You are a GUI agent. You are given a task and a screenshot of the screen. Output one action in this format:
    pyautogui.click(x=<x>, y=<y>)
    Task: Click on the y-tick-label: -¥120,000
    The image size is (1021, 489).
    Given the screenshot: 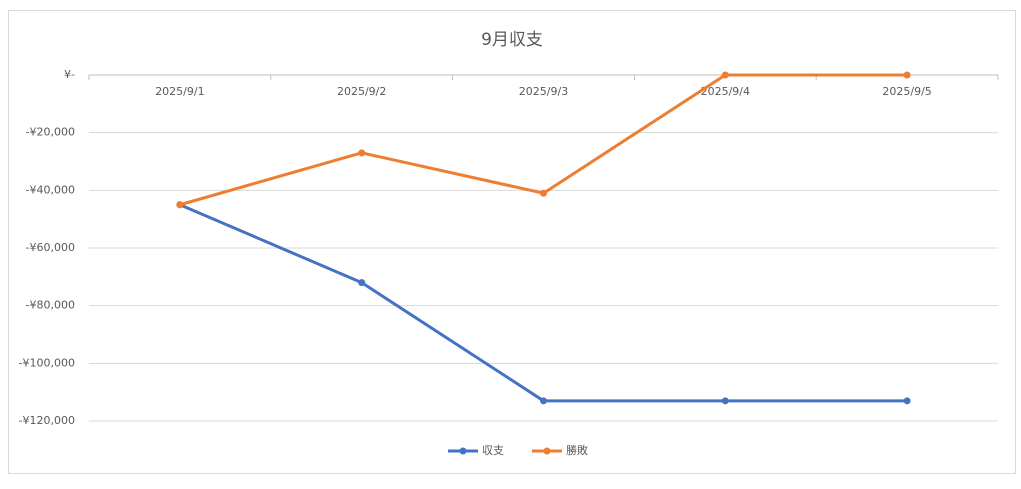 What is the action you would take?
    pyautogui.click(x=47, y=420)
    